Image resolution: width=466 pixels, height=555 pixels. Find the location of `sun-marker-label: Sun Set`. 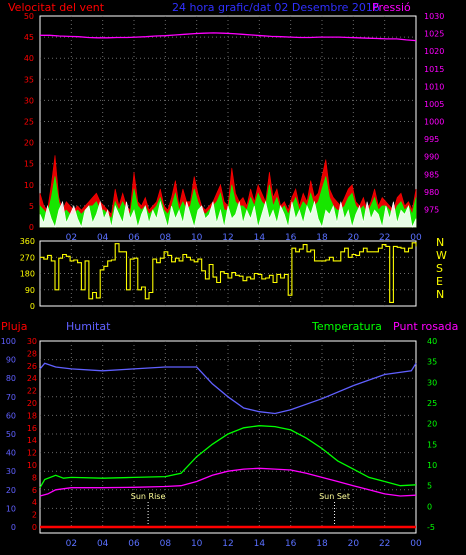

sun-marker-label: Sun Set is located at coordinates (334, 496).